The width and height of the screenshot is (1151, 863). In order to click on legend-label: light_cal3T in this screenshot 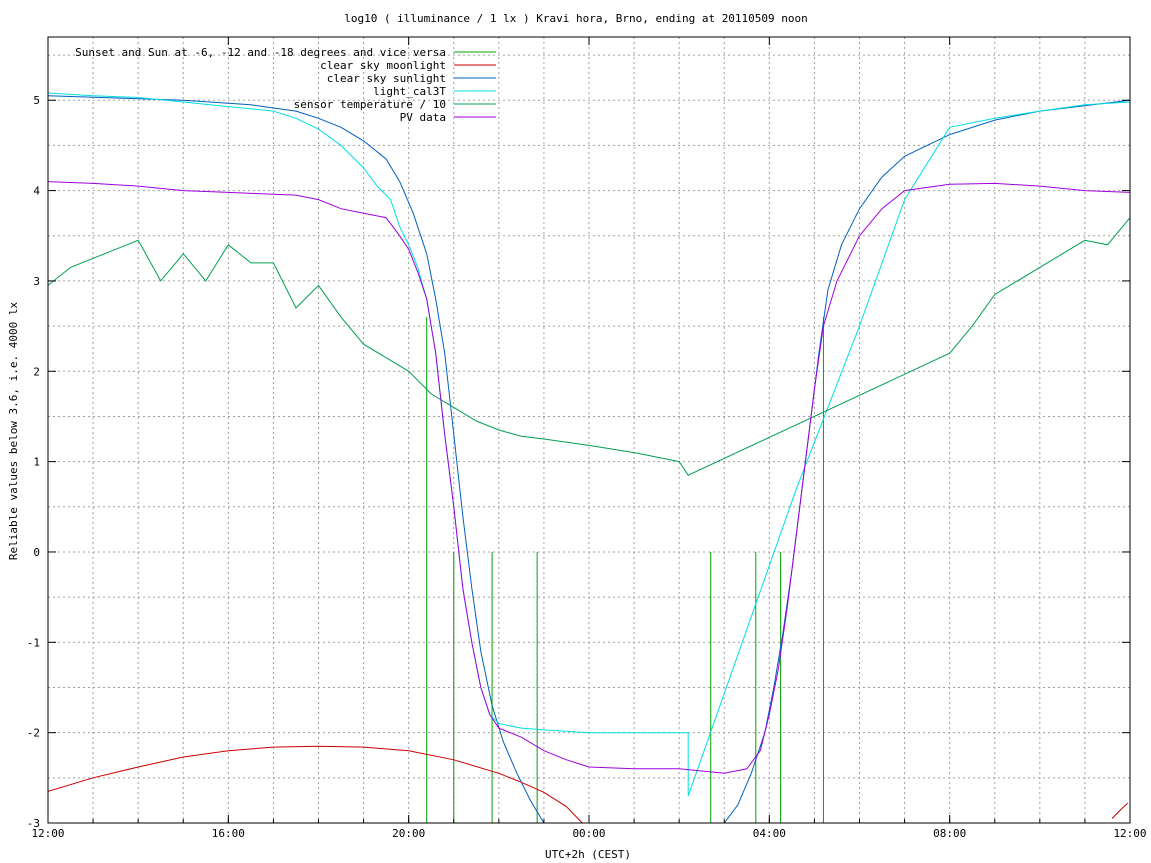, I will do `click(409, 91)`.